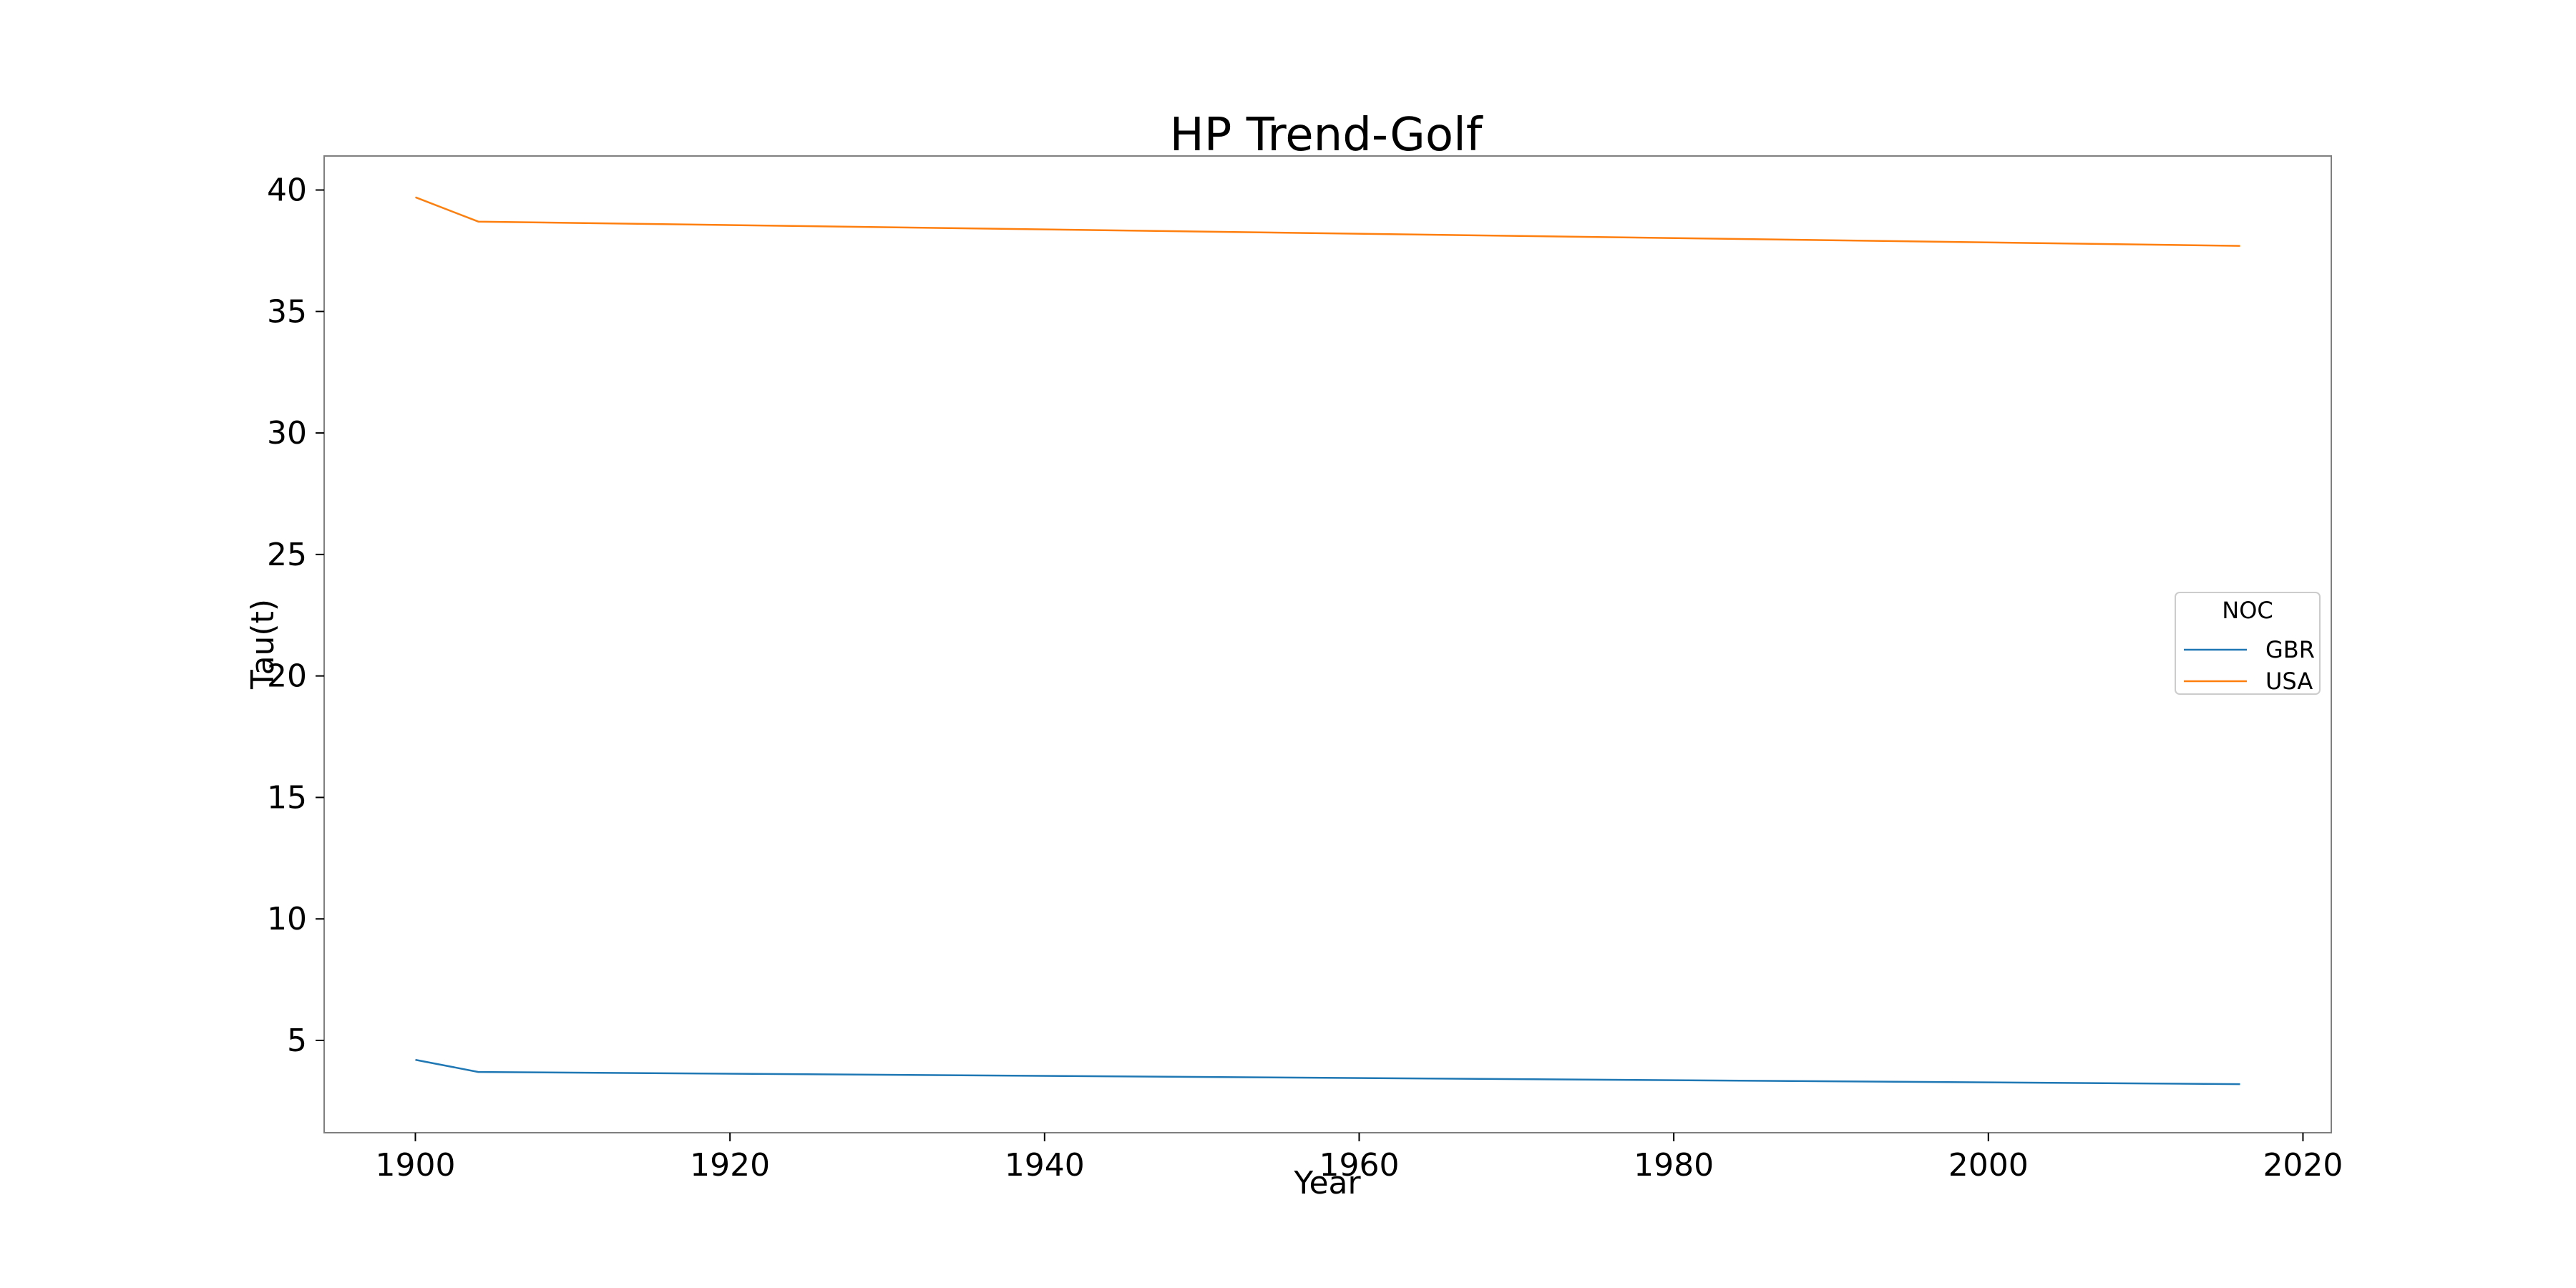 This screenshot has height=1288, width=2576. I want to click on y-tick-label: 20, so click(287, 676).